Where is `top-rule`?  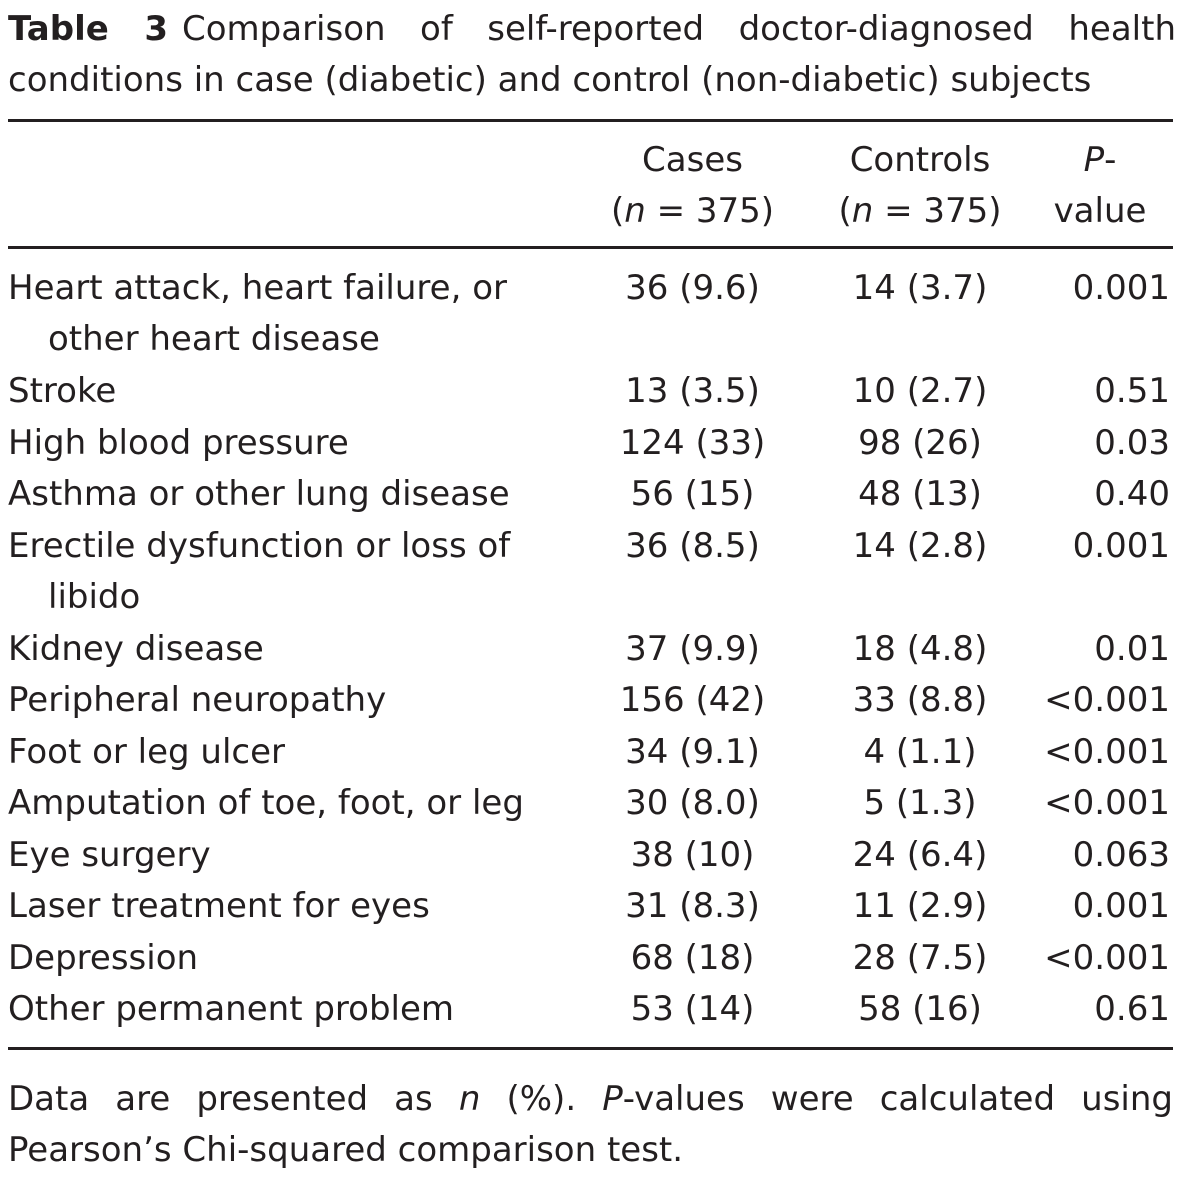
top-rule is located at coordinates (590, 120).